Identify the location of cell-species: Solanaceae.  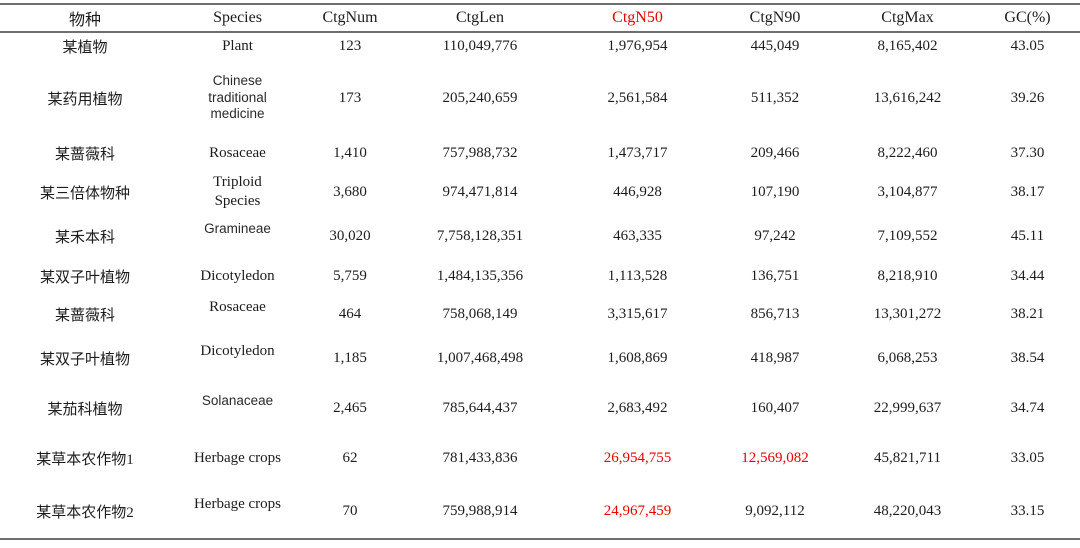
(237, 400).